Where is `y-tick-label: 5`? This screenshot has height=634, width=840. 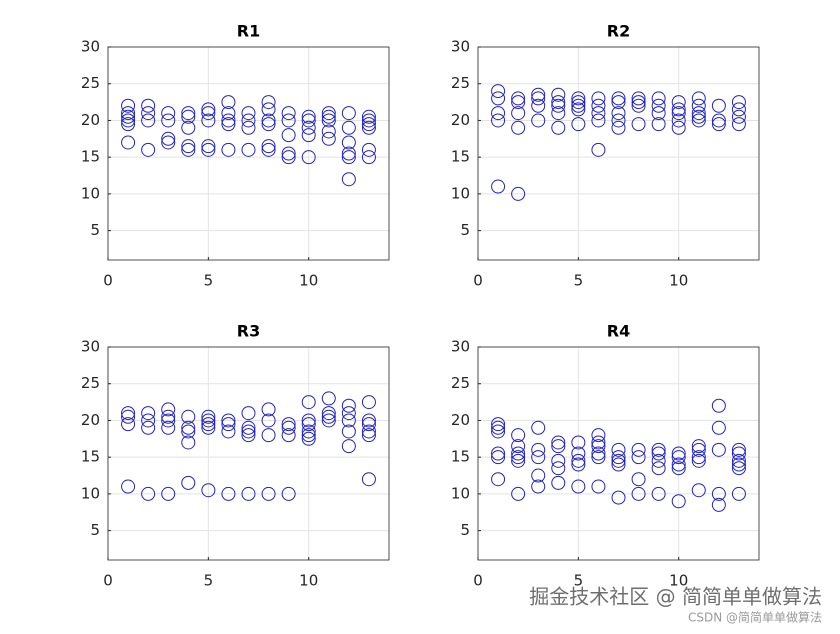 y-tick-label: 5 is located at coordinates (465, 230).